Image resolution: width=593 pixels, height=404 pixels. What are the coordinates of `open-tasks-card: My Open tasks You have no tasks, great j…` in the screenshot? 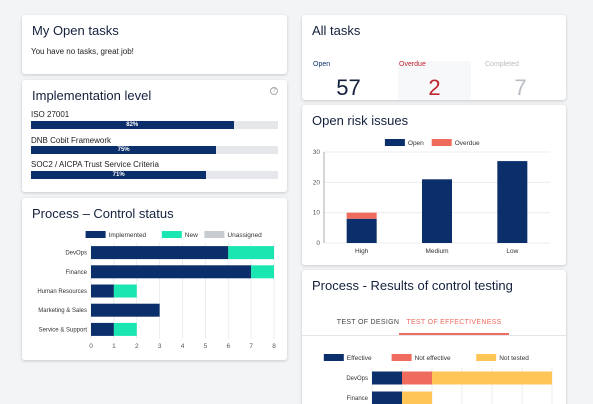 It's located at (154, 44).